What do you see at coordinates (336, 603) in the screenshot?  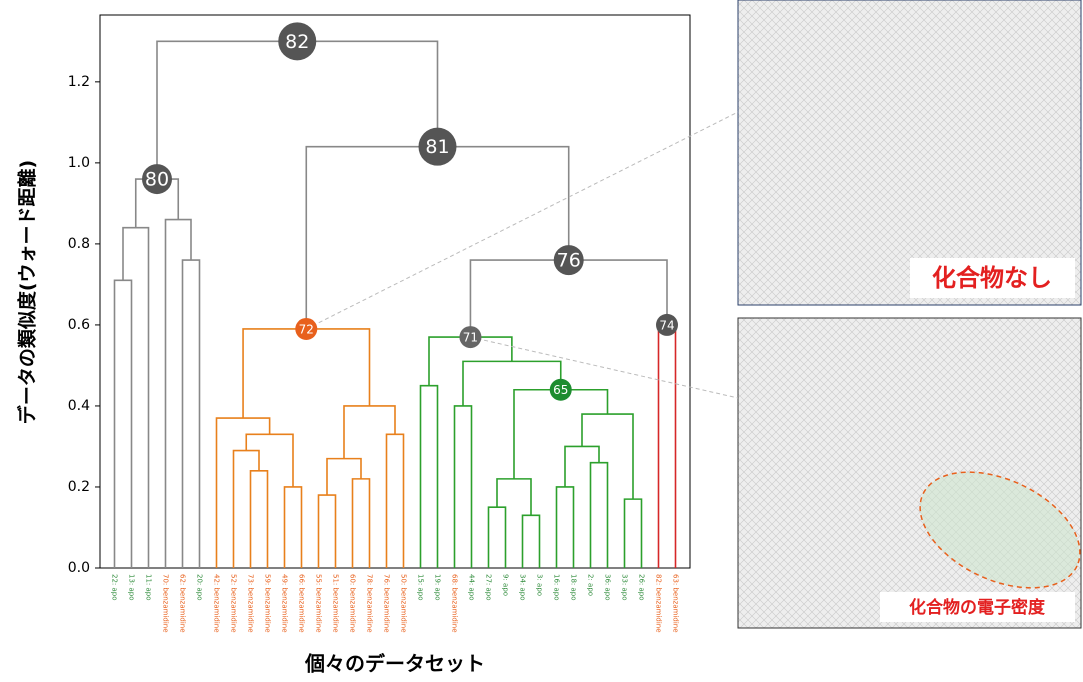 I see `leaf-label: 51: benzamidine` at bounding box center [336, 603].